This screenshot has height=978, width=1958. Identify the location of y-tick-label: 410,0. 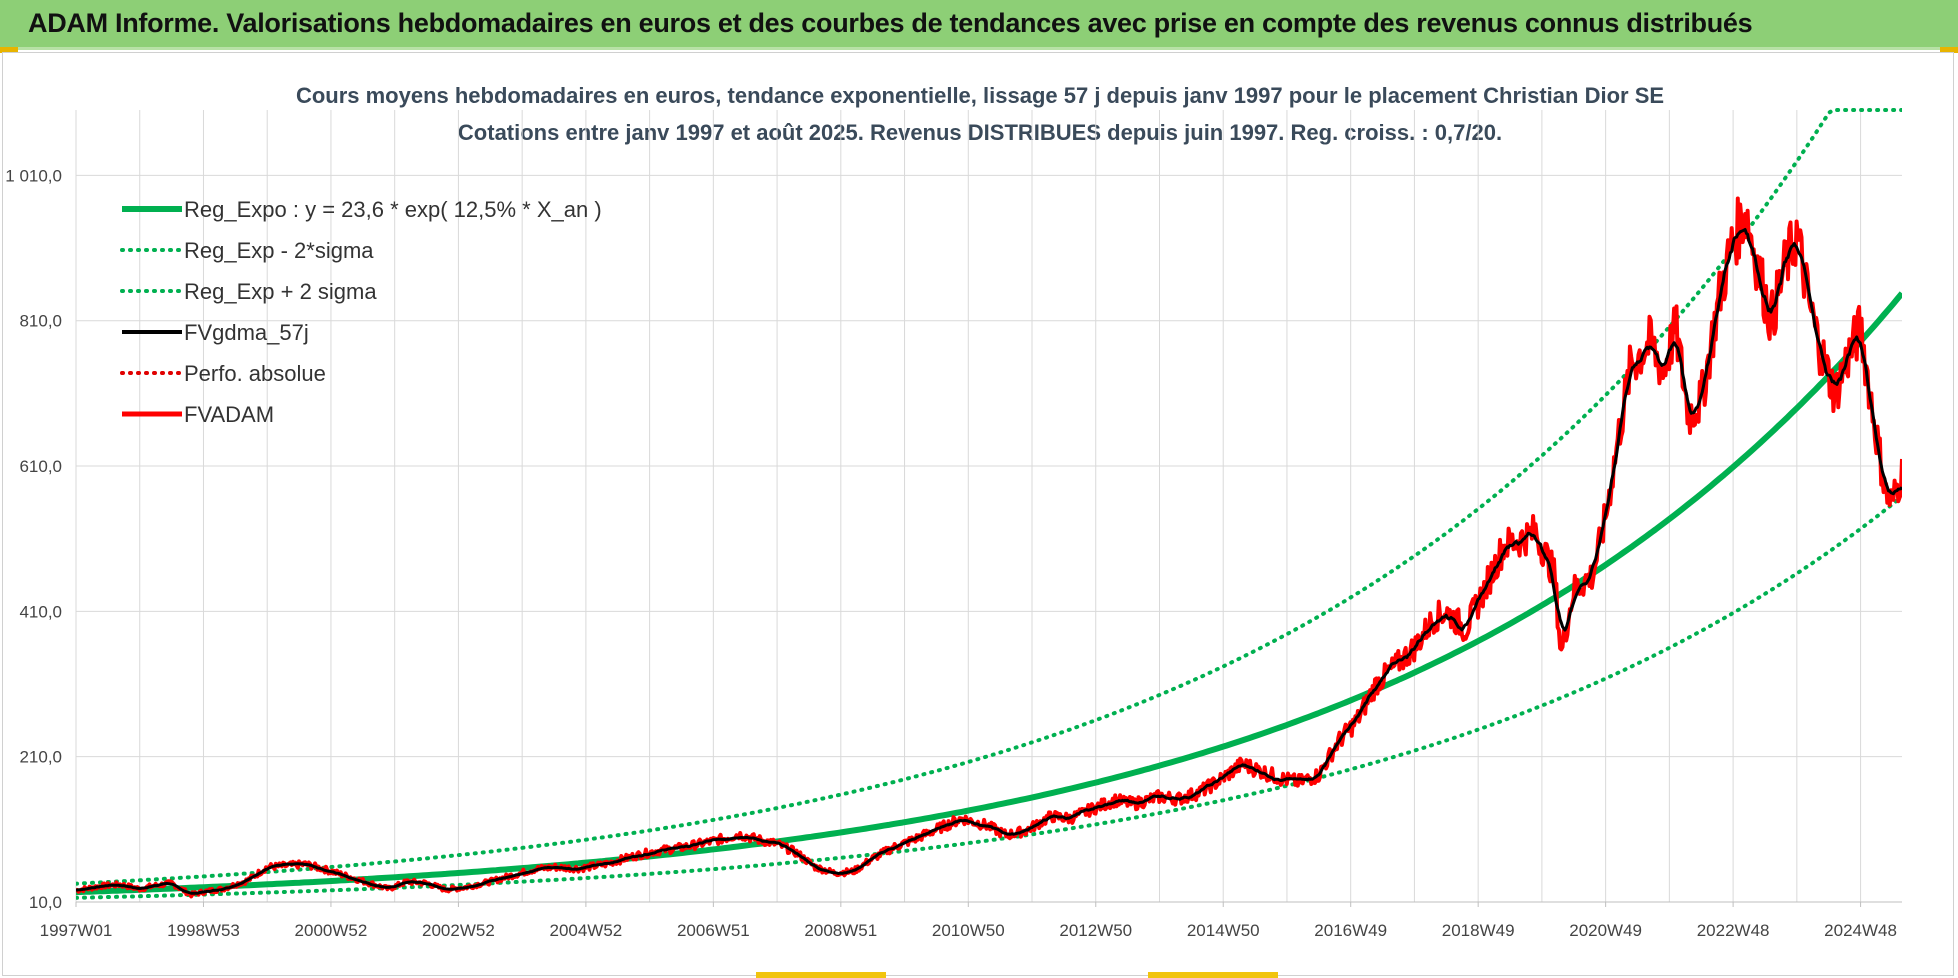
(40, 611).